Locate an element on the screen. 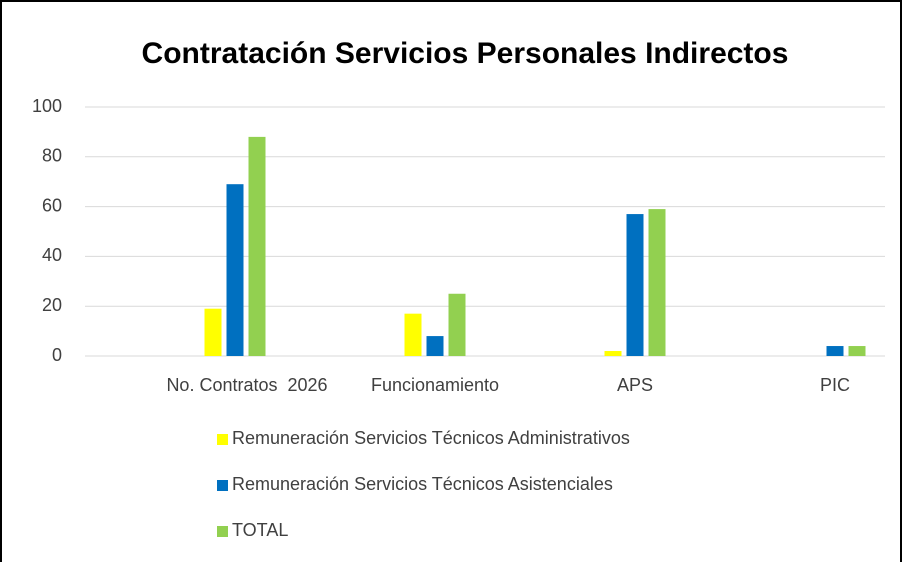 The image size is (902, 562). y-tick-label: 60 is located at coordinates (52, 205).